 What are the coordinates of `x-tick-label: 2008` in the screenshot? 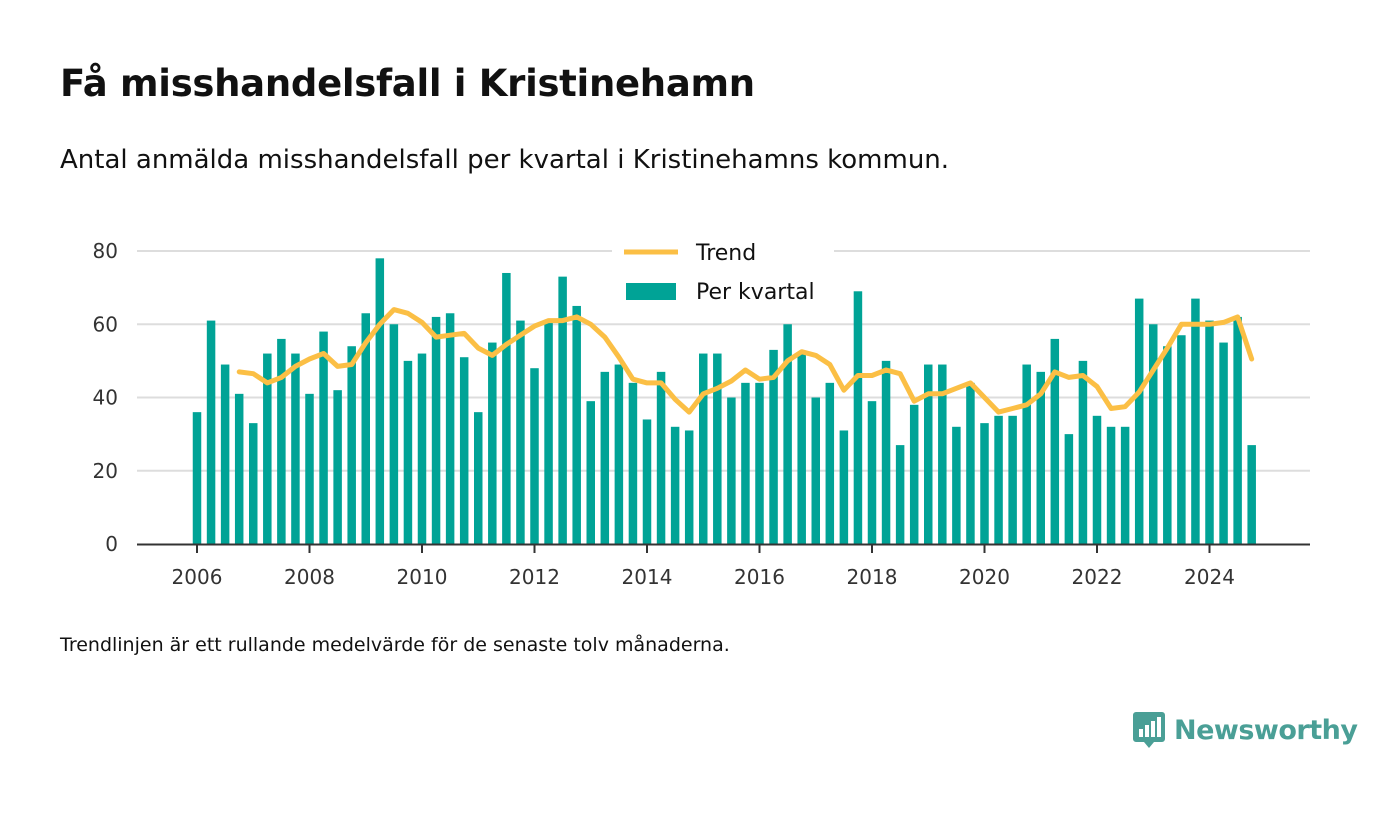 It's located at (309, 577).